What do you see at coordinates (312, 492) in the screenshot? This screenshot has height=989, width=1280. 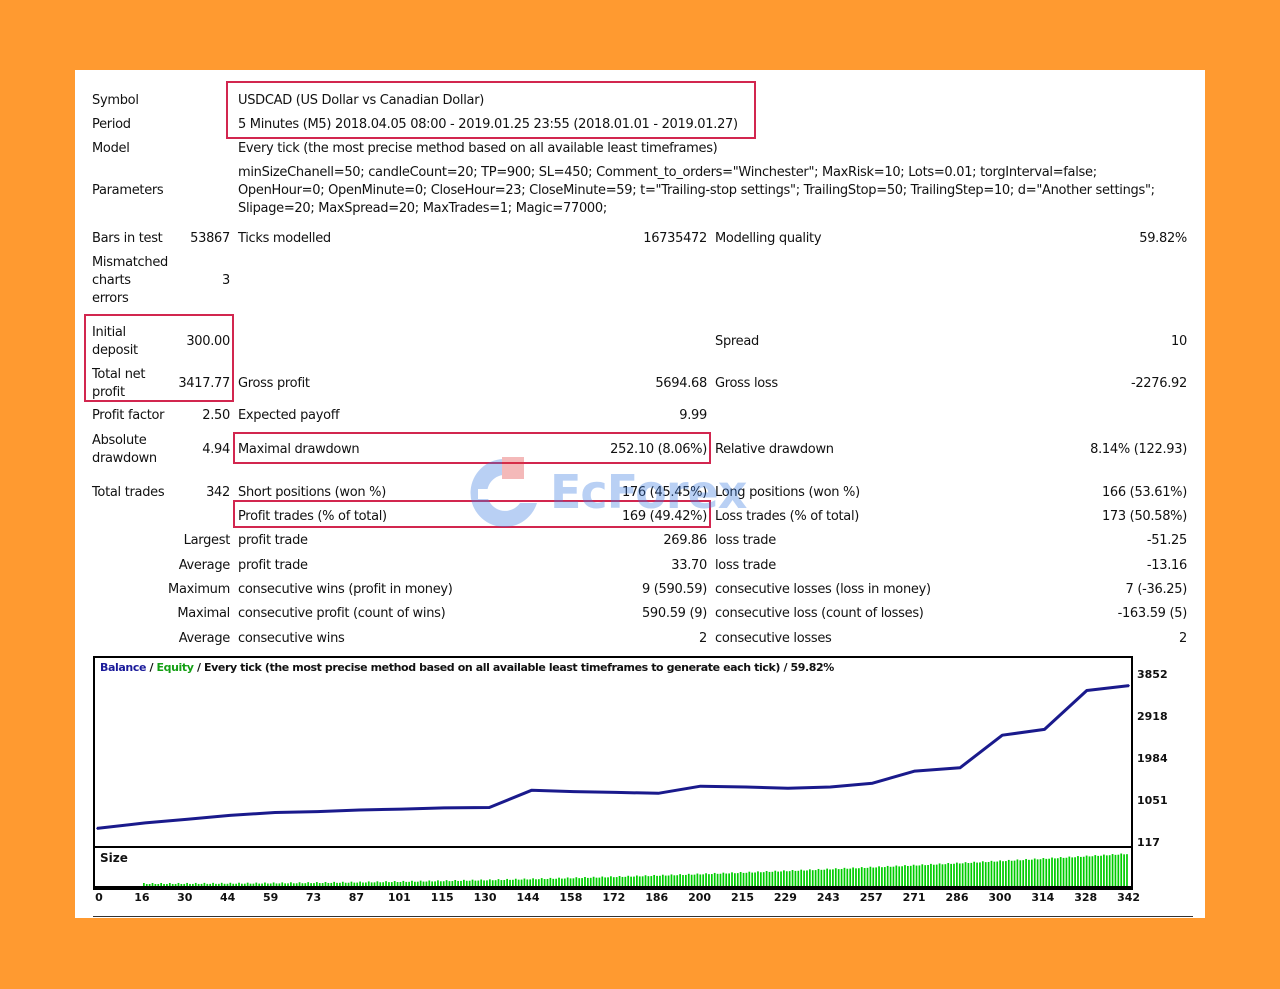 I see `short-label: Short positions (won %)` at bounding box center [312, 492].